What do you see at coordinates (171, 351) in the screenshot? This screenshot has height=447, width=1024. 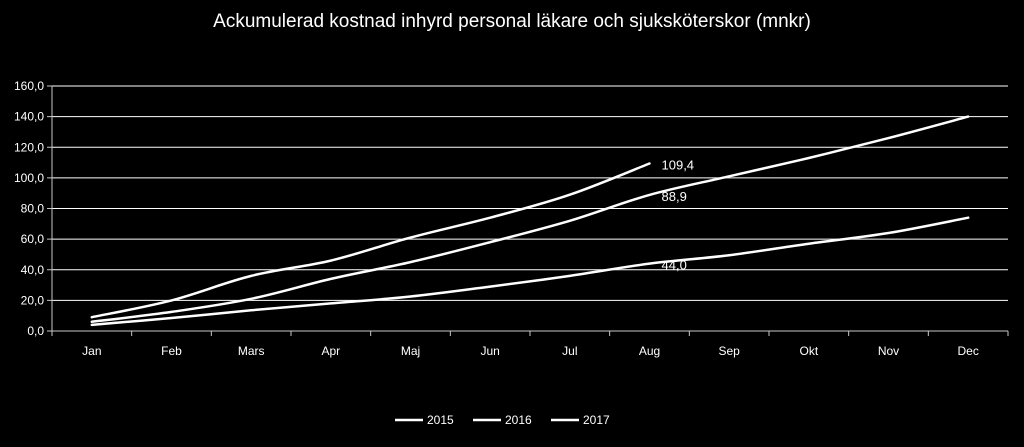 I see `x-tick-label-feb: Feb` at bounding box center [171, 351].